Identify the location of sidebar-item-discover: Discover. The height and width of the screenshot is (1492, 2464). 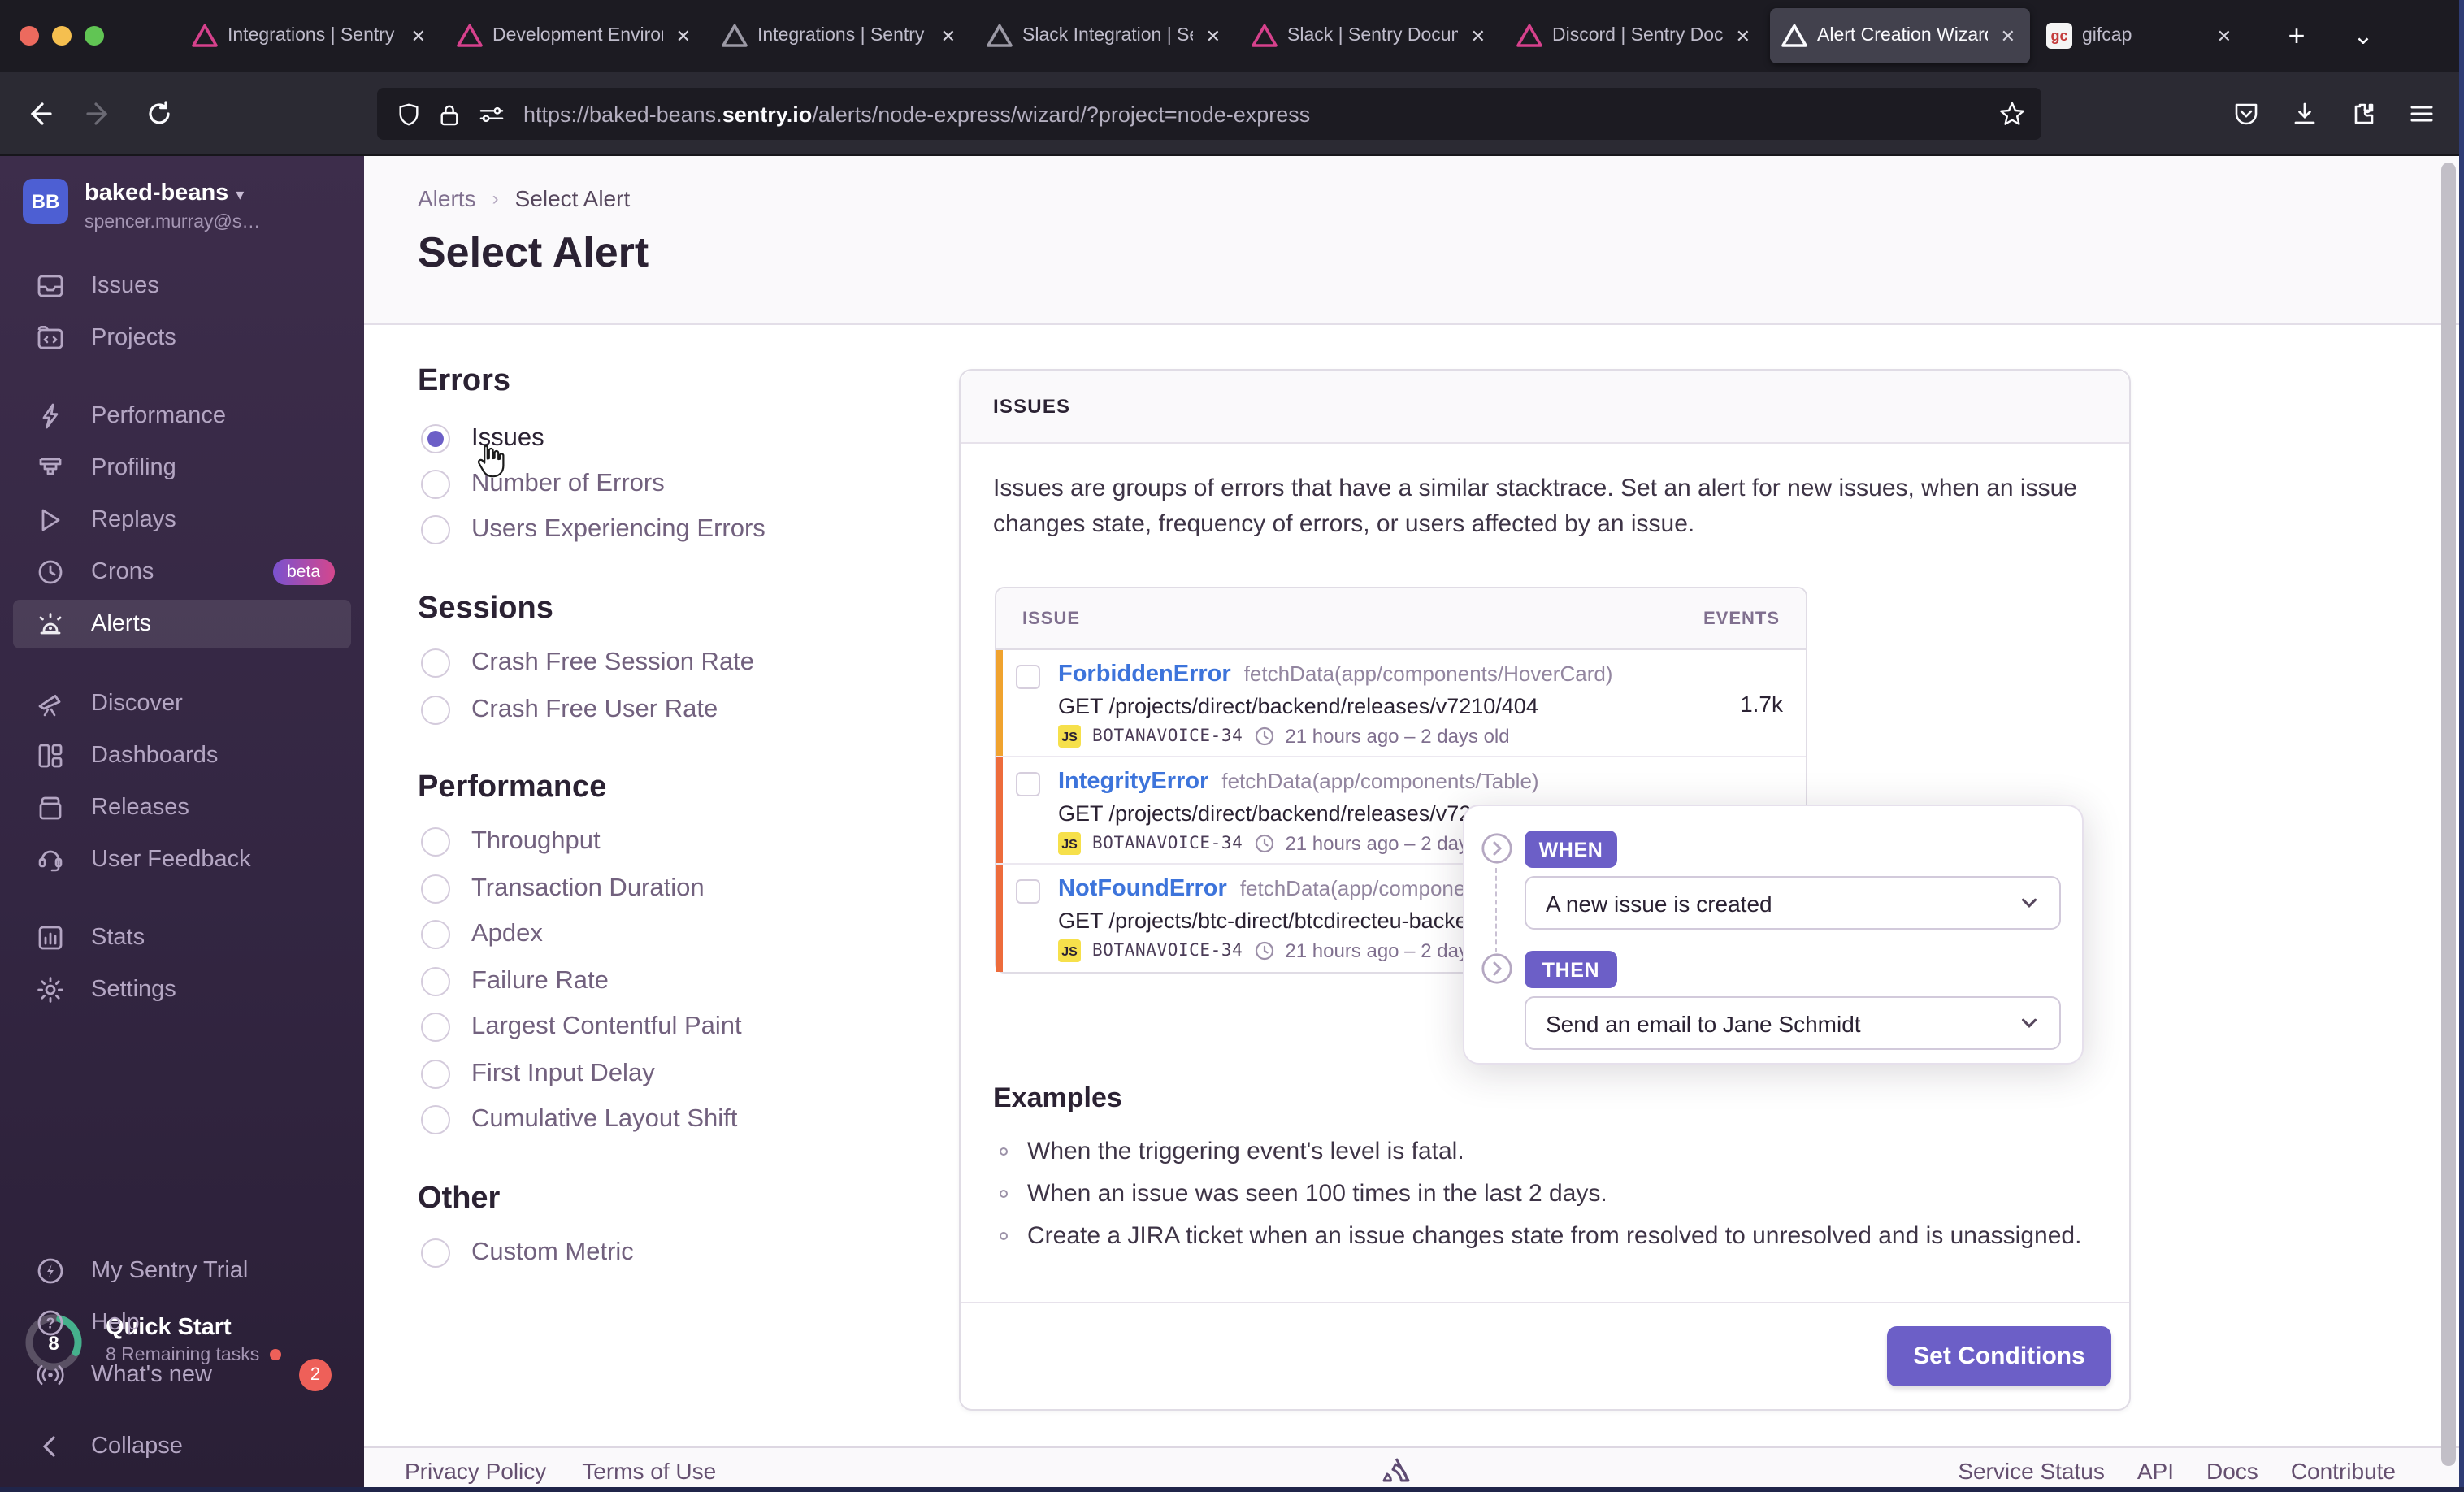
(182, 703).